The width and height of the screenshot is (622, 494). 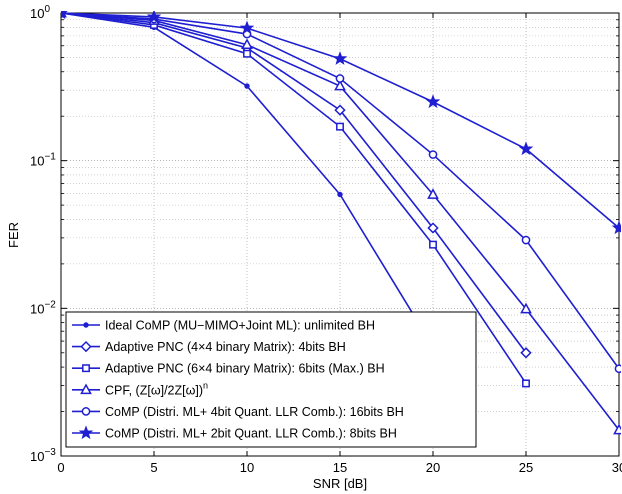 I want to click on x-tick-label: 5, so click(x=153, y=467).